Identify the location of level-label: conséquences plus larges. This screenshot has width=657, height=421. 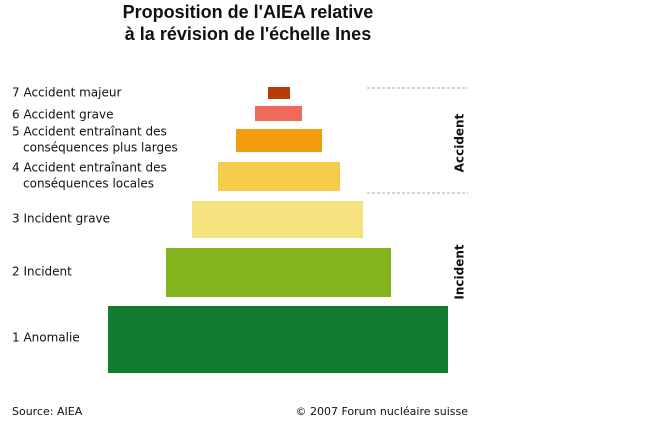
(100, 148).